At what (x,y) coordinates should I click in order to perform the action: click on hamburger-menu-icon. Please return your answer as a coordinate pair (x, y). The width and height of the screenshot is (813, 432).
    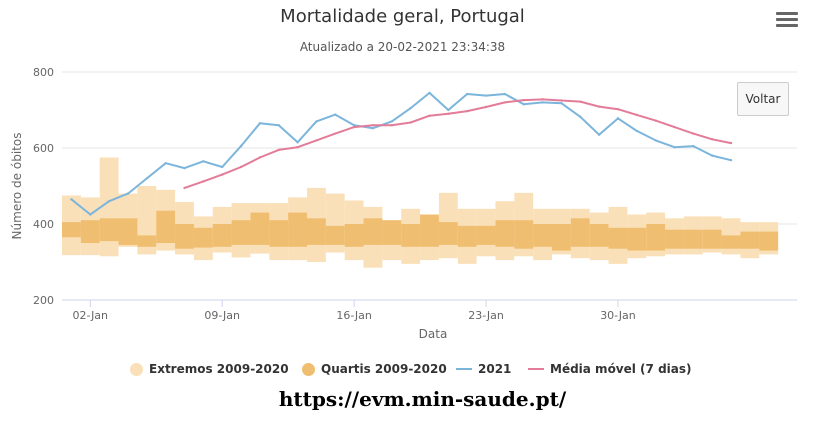
    Looking at the image, I should click on (787, 22).